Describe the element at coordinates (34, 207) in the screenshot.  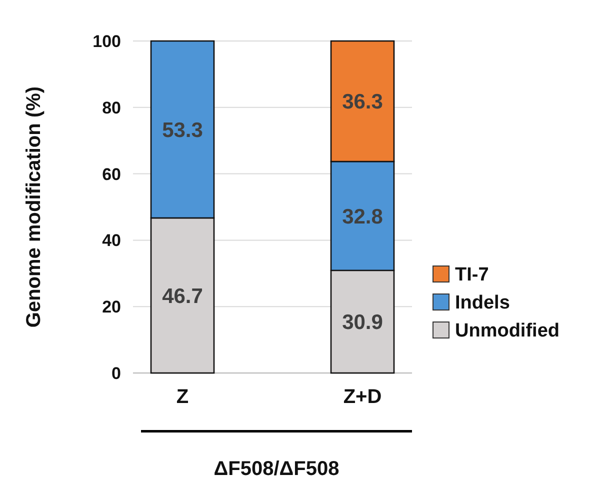
I see `y-axis-title: Genome modification (%)` at that location.